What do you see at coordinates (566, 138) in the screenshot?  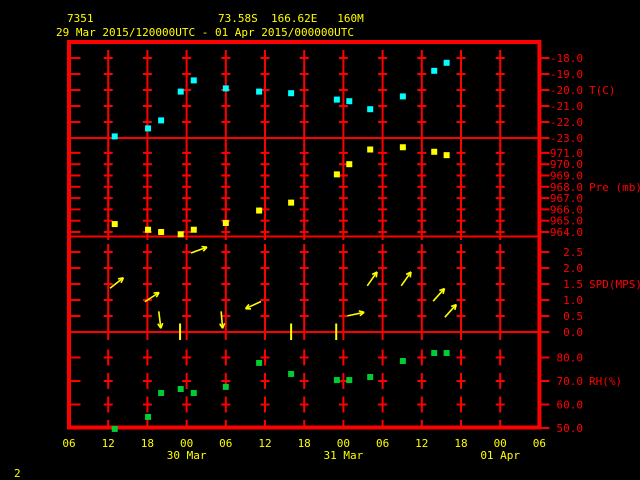 I see `y-tick-label: -23.0` at bounding box center [566, 138].